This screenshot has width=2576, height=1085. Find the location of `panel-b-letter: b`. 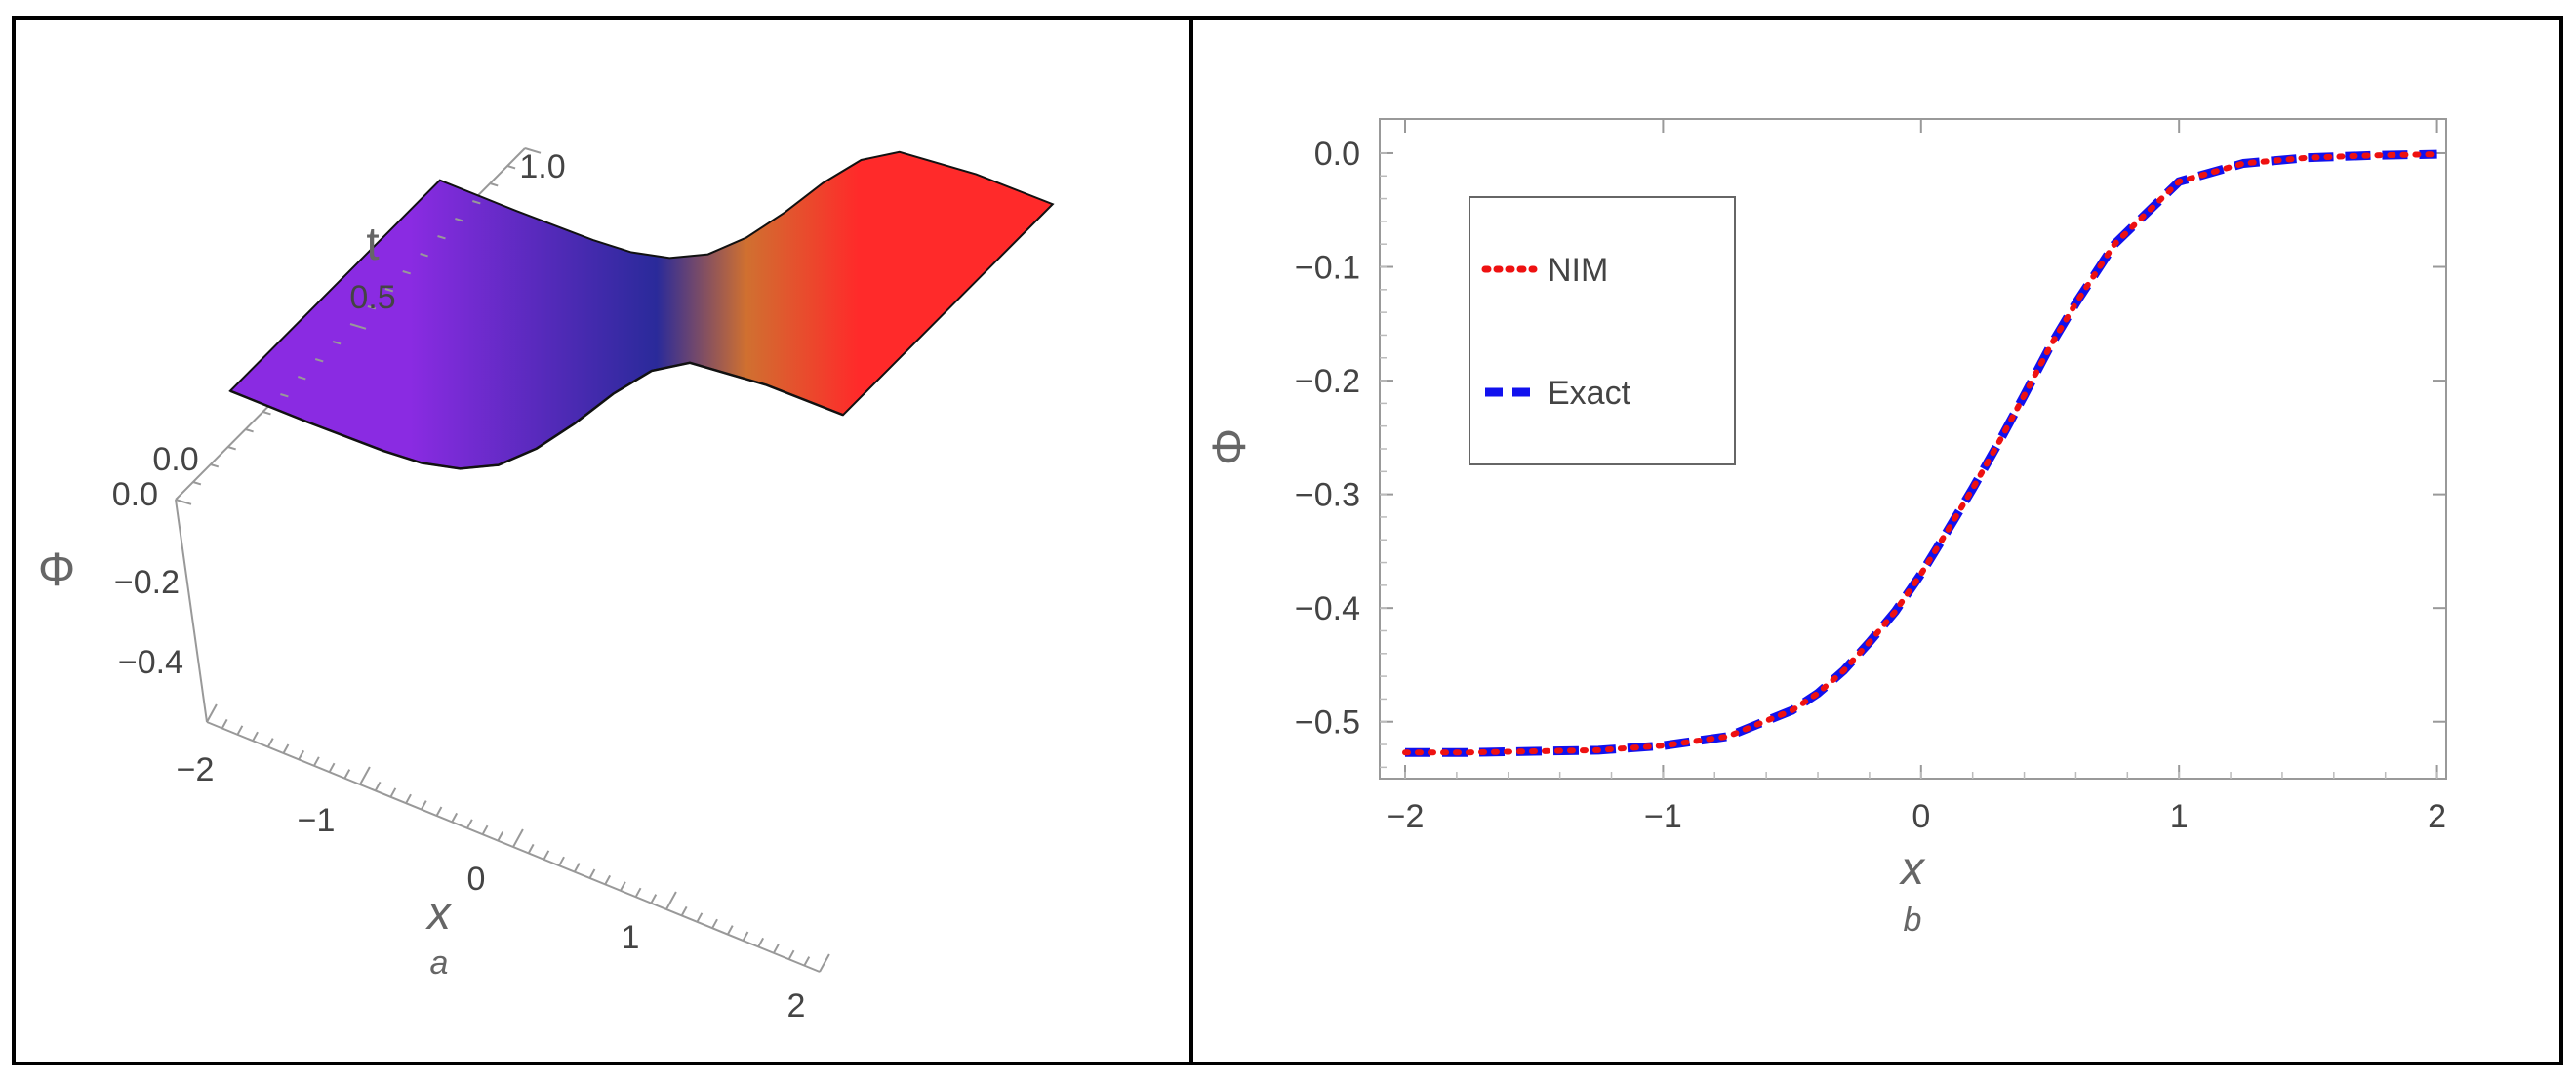

panel-b-letter: b is located at coordinates (1913, 921).